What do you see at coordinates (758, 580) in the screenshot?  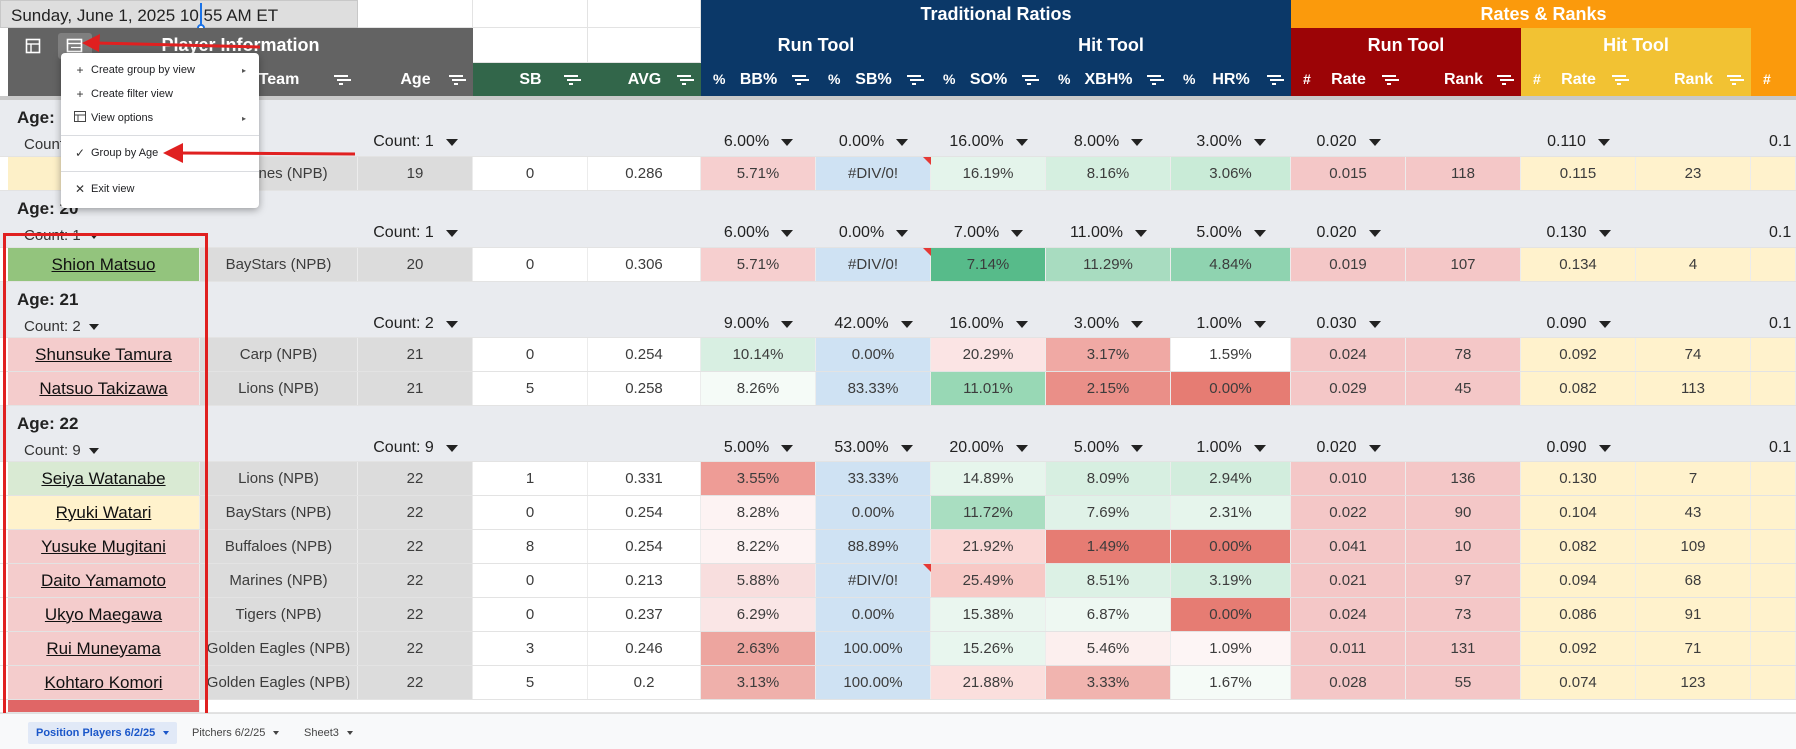 I see `cell-bb: 5.88%` at bounding box center [758, 580].